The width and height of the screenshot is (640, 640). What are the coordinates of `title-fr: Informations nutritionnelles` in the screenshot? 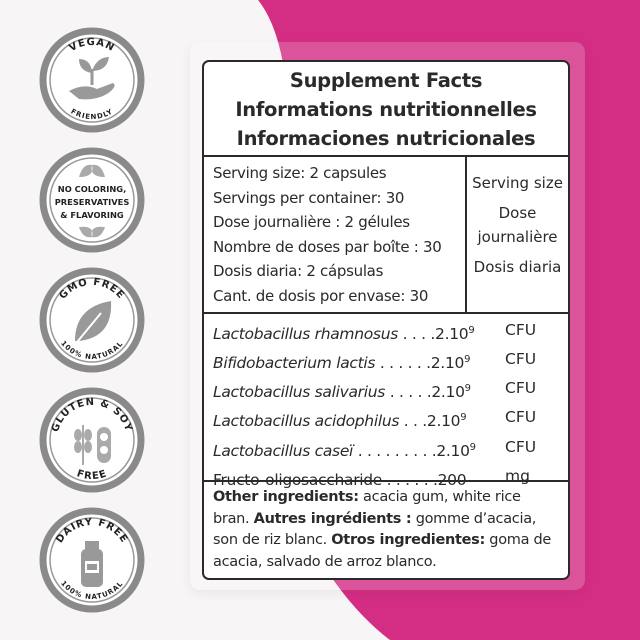 It's located at (386, 109).